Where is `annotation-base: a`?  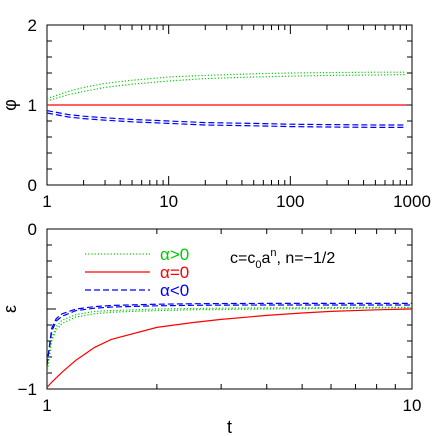 annotation-base: a is located at coordinates (265, 258).